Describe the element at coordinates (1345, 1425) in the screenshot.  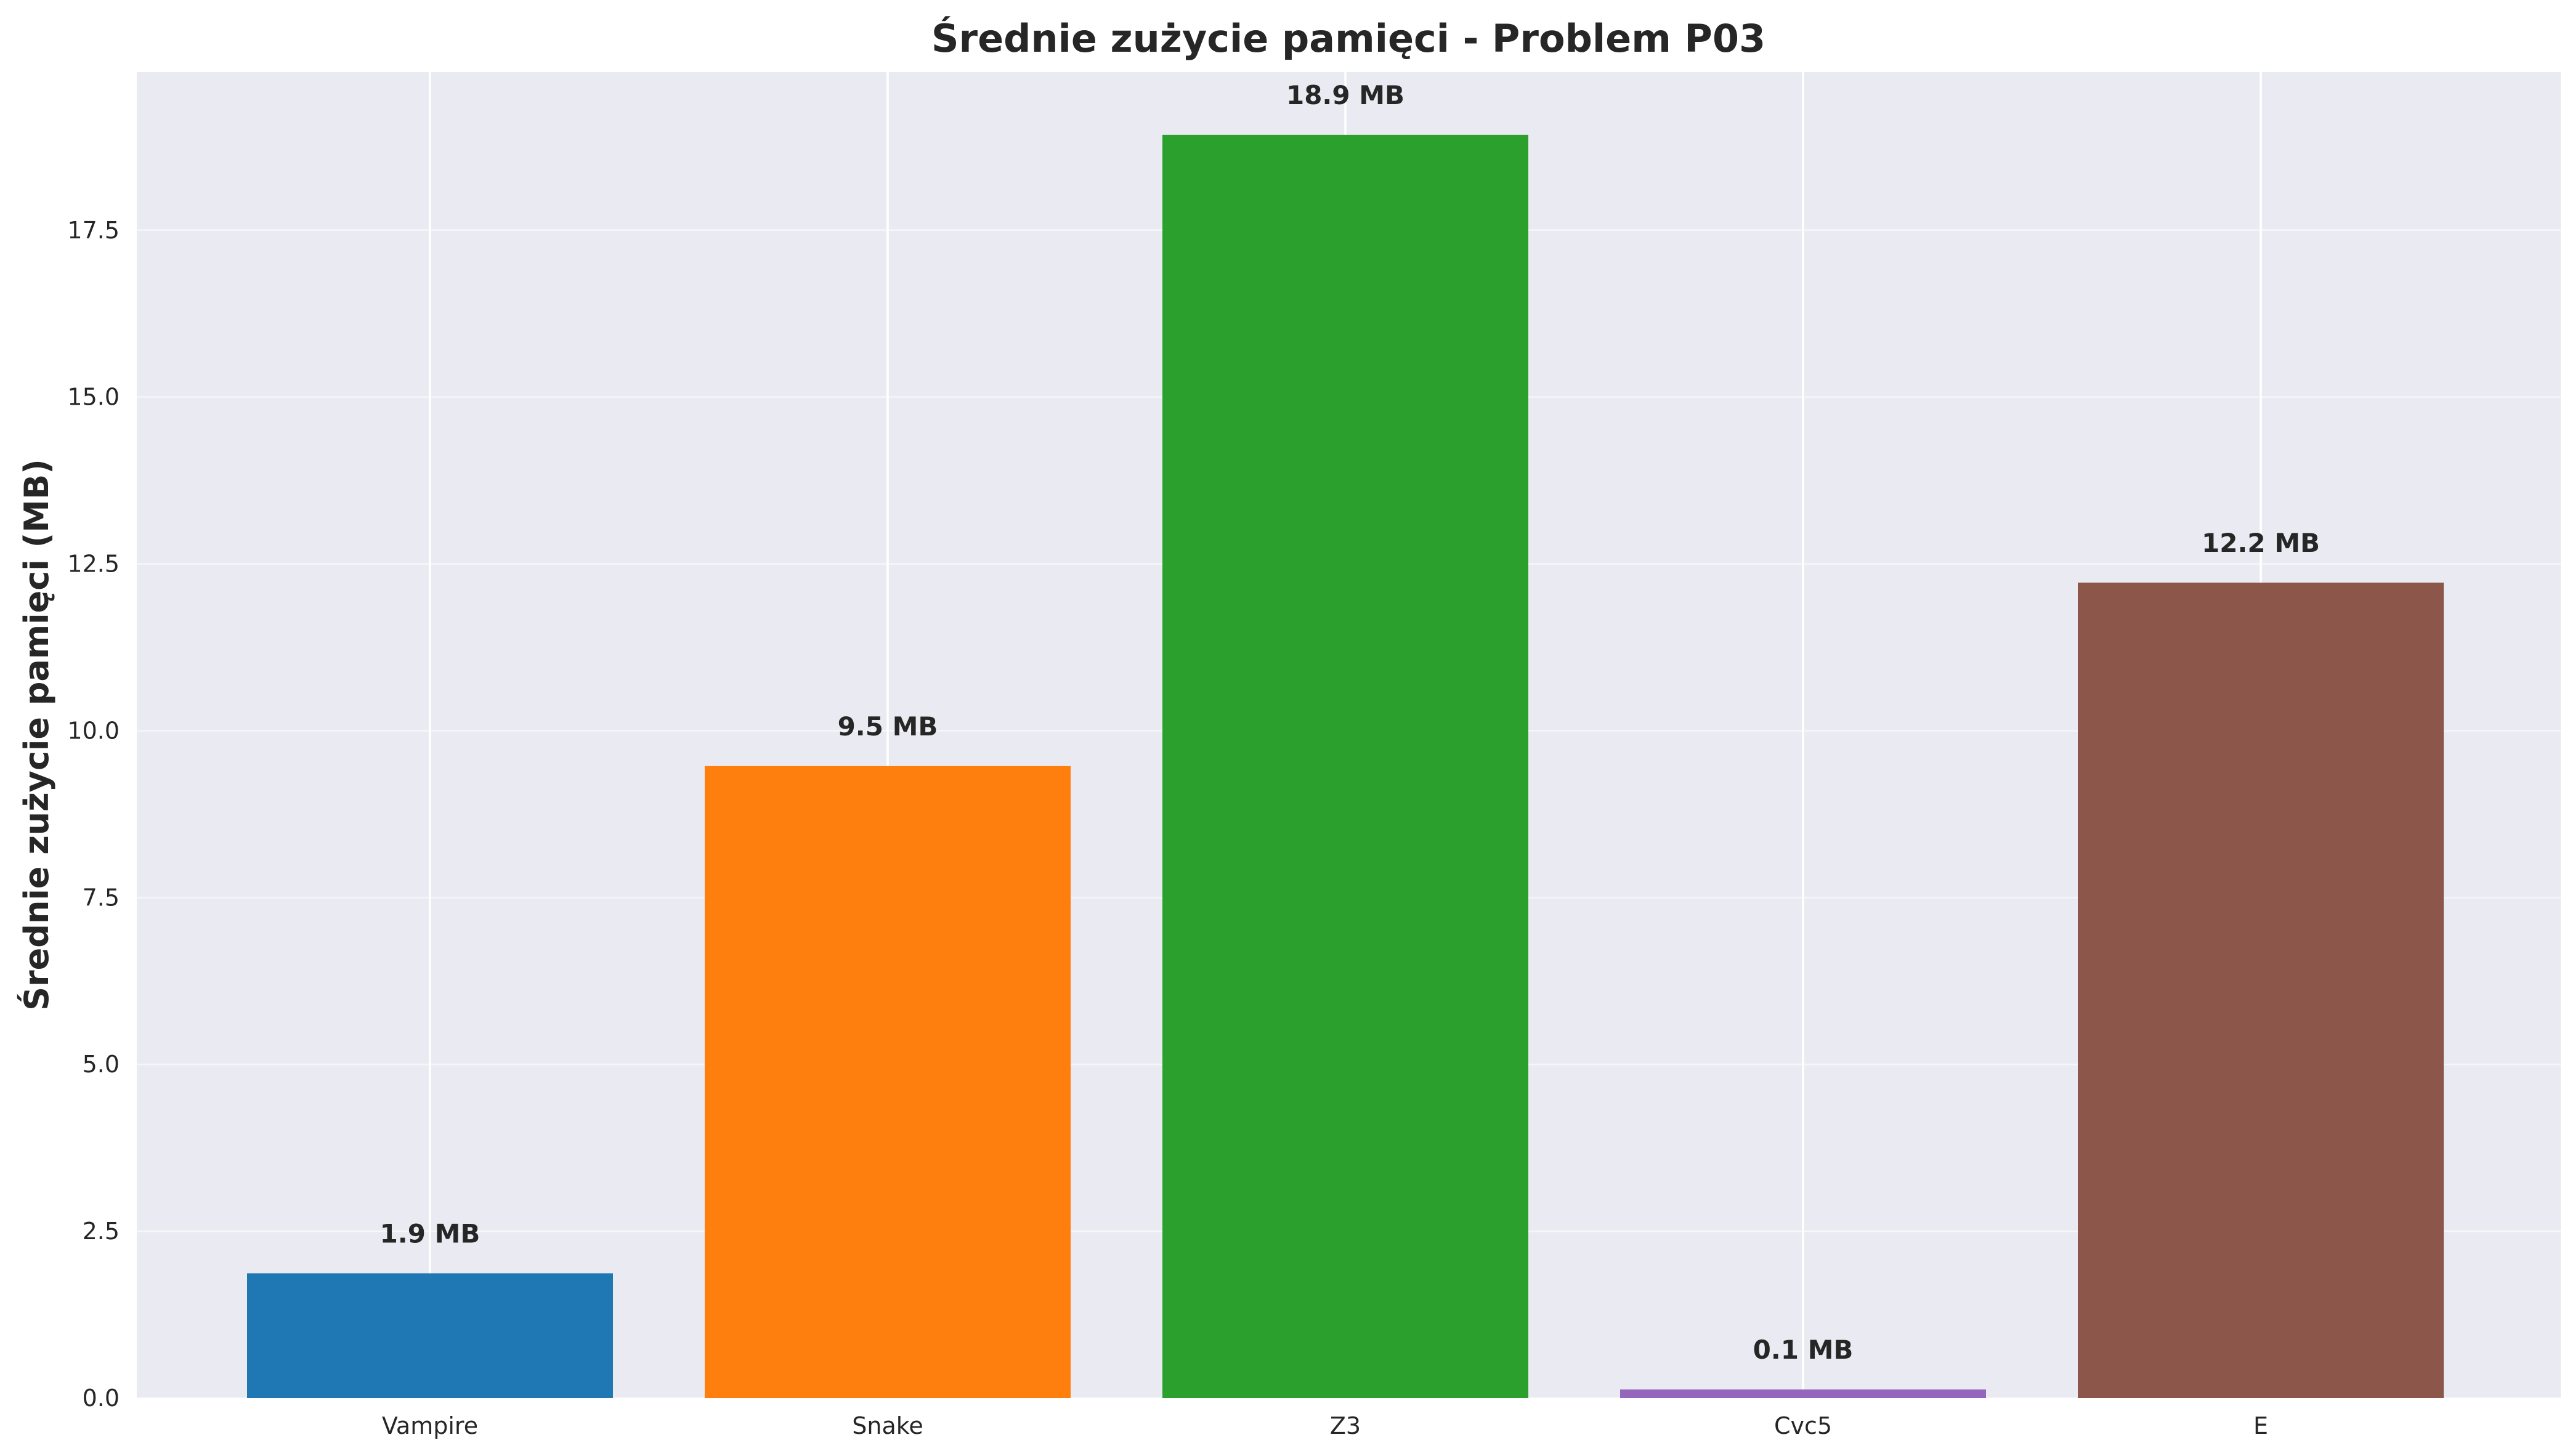
I see `x-tick-label: Z3` at that location.